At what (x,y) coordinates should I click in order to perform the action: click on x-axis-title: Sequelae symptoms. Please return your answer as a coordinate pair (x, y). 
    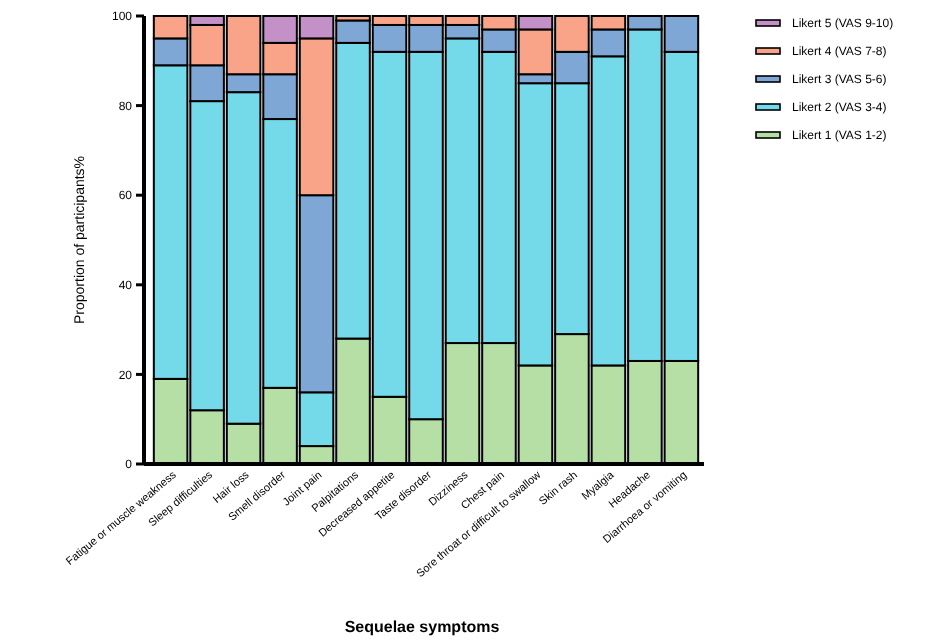
    Looking at the image, I should click on (422, 627).